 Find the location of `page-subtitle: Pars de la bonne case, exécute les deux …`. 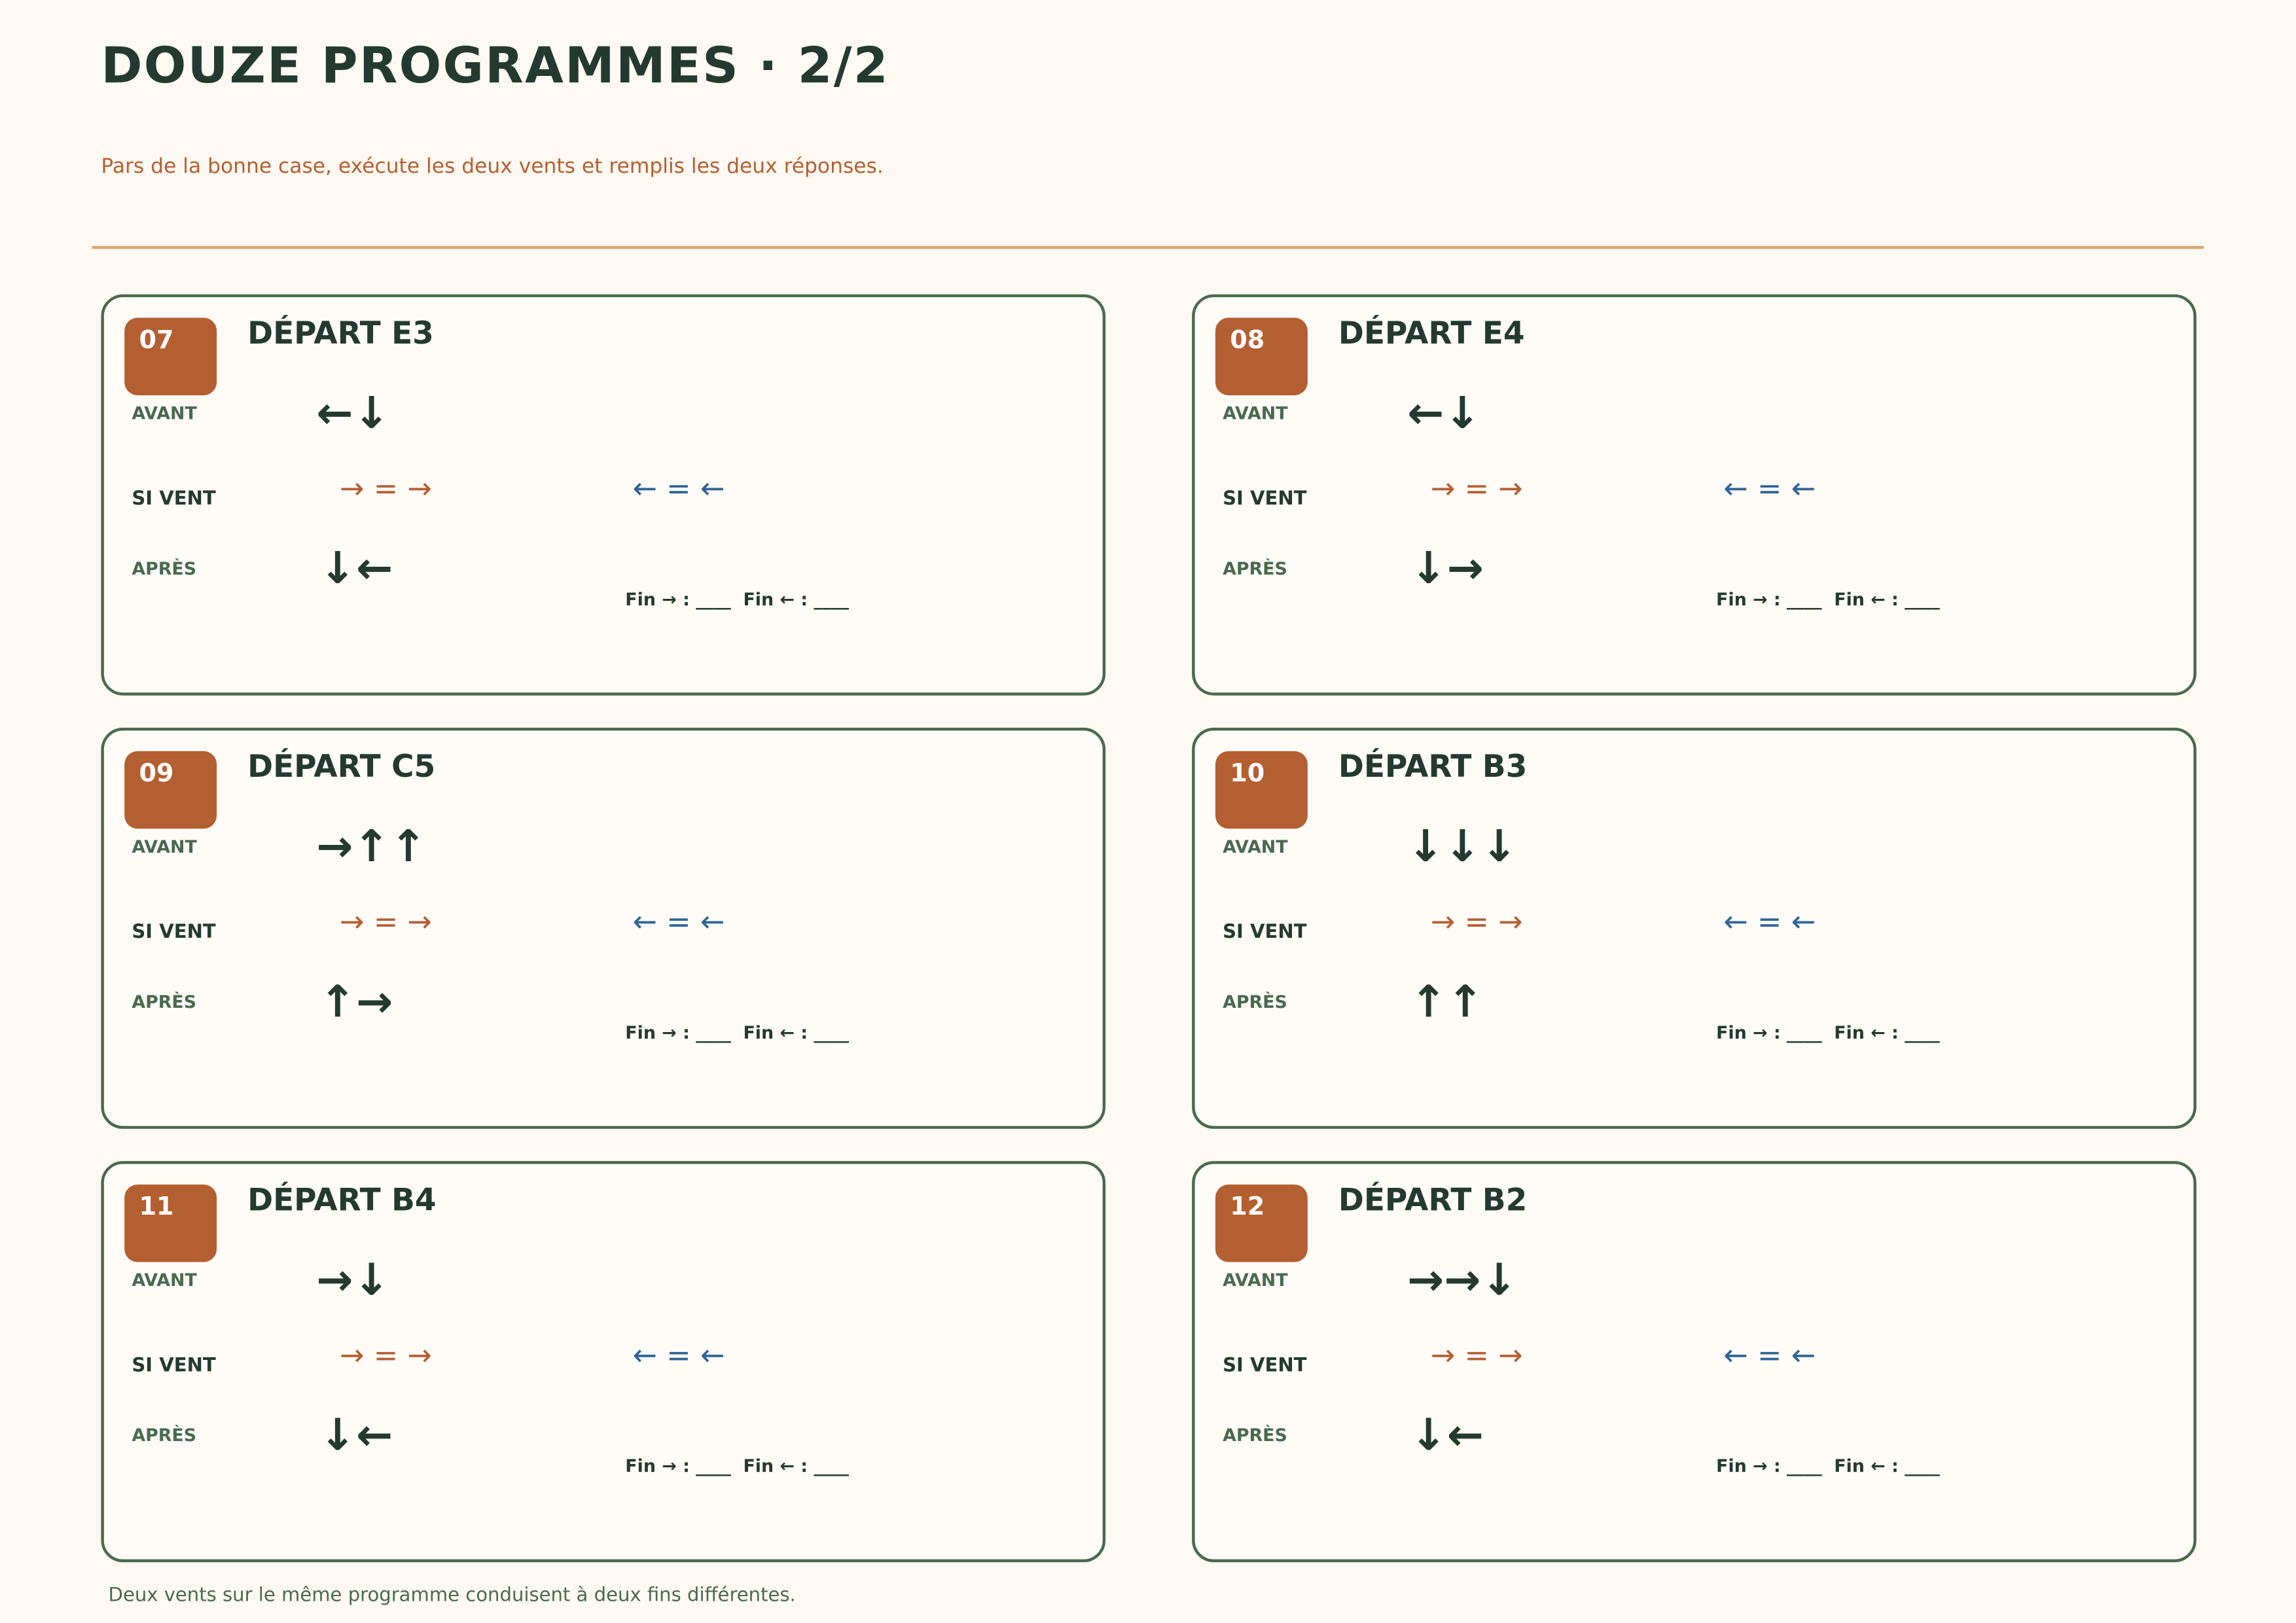

page-subtitle: Pars de la bonne case, exécute les deux … is located at coordinates (492, 166).